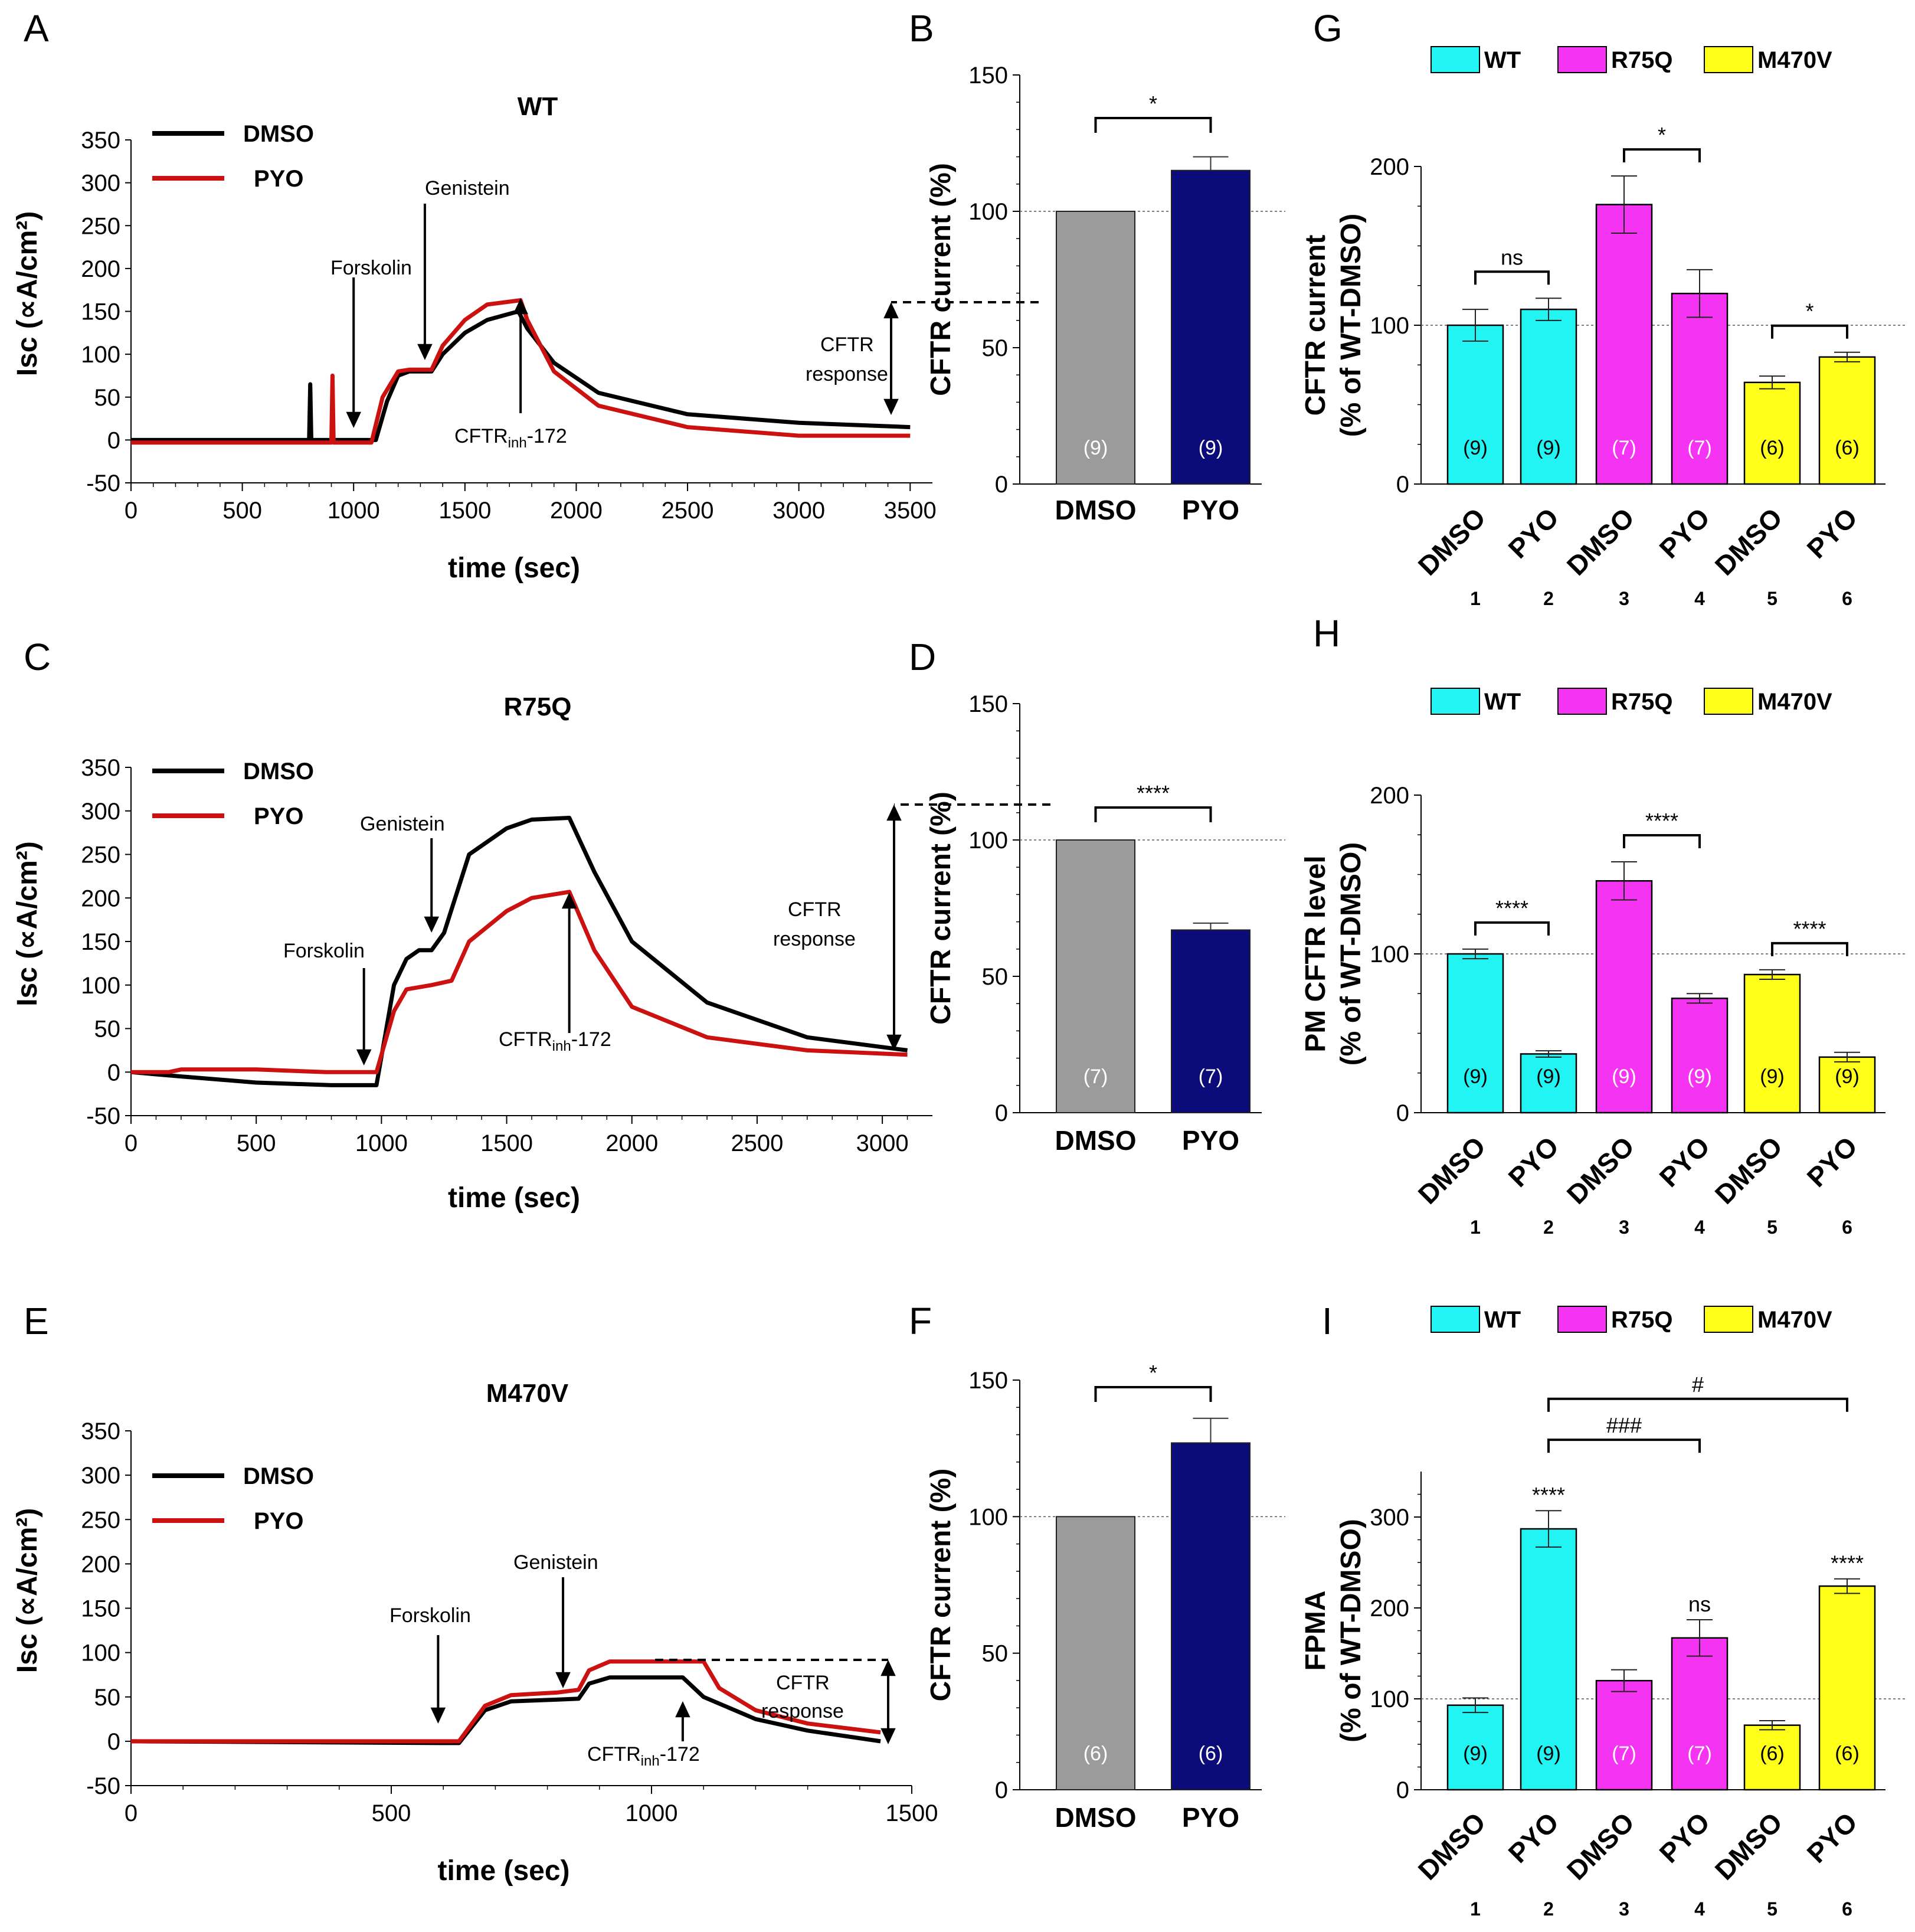  I want to click on y-axis-title: FPMA, so click(1315, 1631).